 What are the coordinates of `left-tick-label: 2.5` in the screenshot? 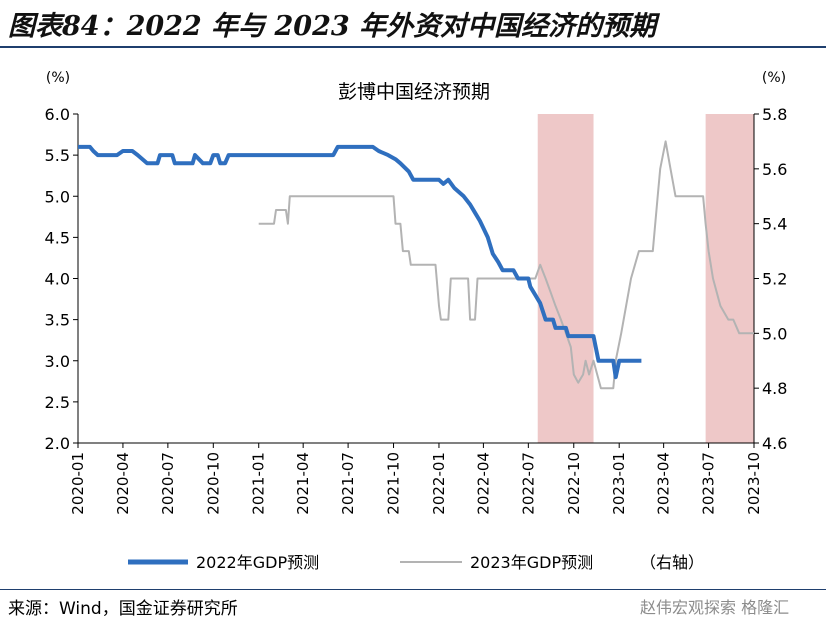 It's located at (57, 402).